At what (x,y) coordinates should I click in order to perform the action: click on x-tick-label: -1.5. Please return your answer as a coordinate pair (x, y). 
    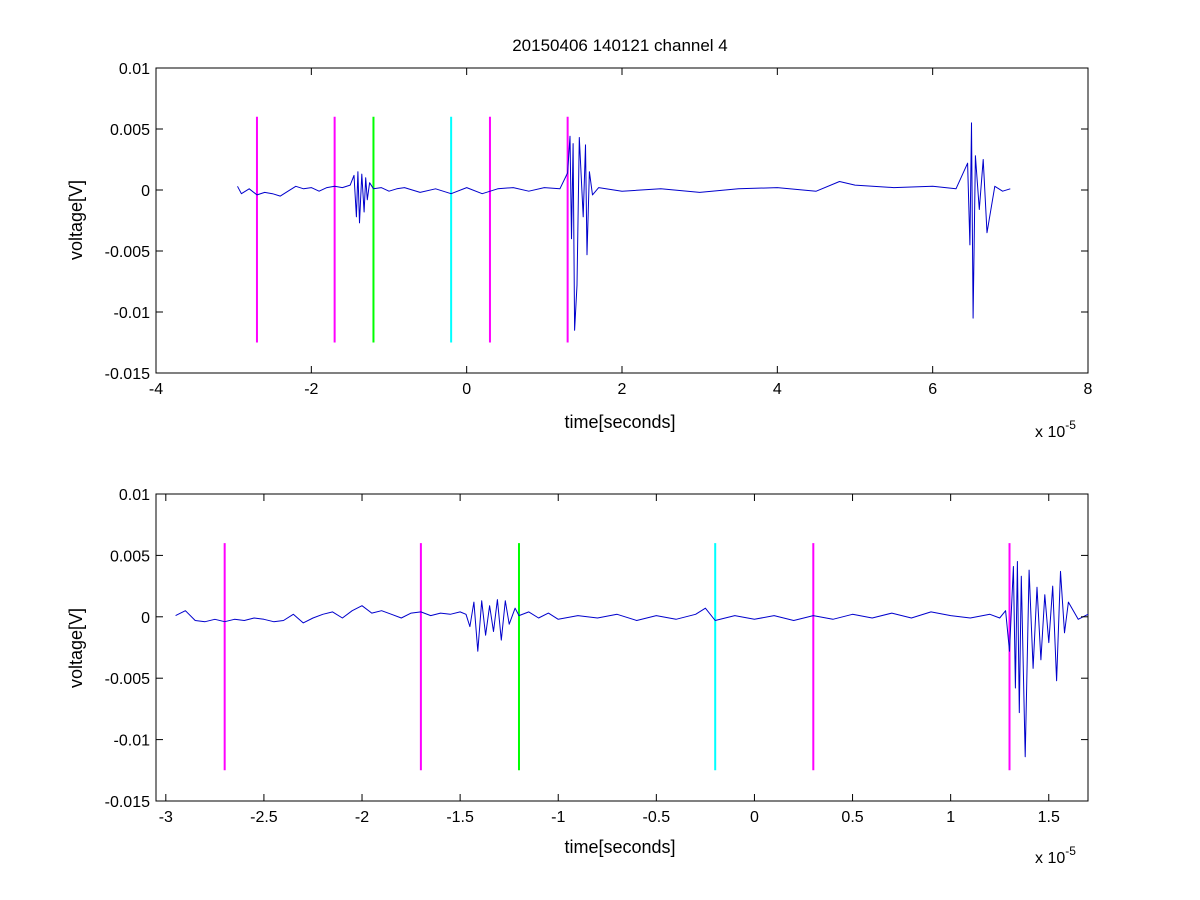
    Looking at the image, I should click on (460, 817).